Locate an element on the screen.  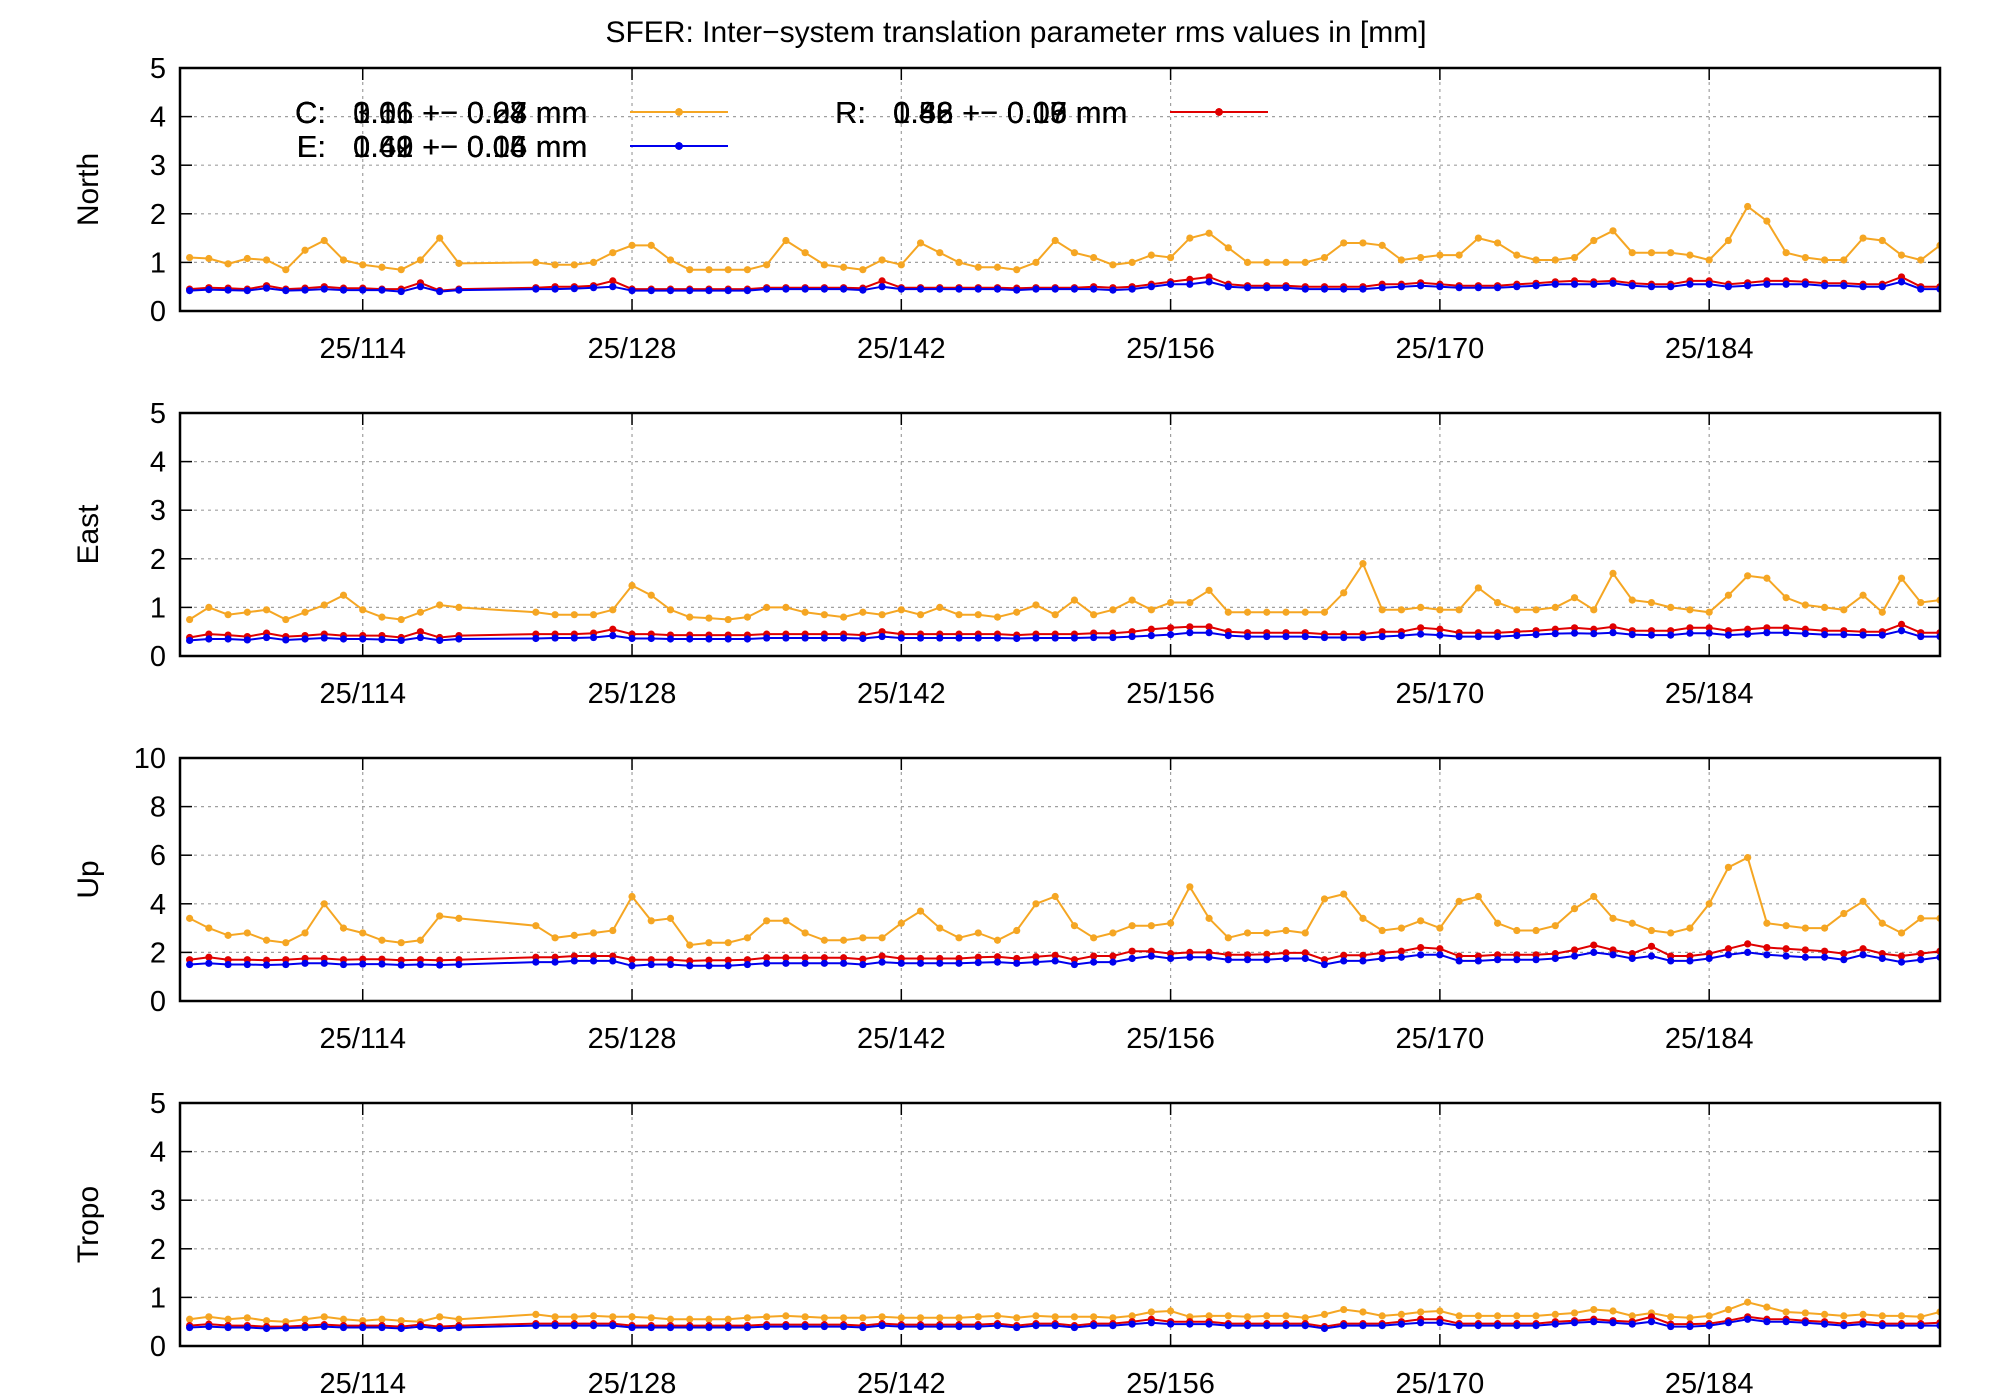
legend-stat: 1.61 +− 0.16 mm is located at coordinates (470, 146).